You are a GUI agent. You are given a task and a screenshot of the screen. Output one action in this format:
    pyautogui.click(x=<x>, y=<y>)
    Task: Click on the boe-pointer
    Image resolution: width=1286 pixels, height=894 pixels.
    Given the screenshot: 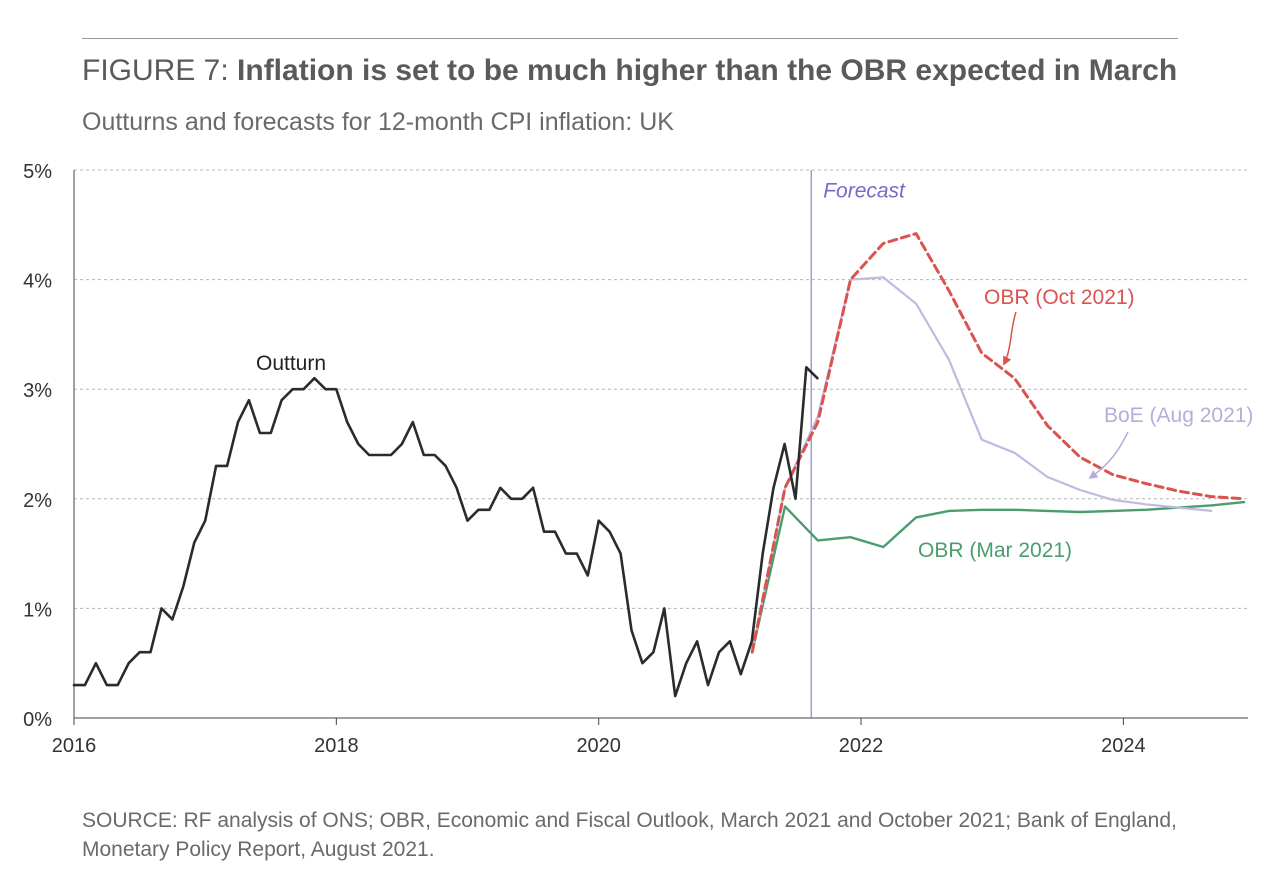 What is the action you would take?
    pyautogui.click(x=1108, y=455)
    